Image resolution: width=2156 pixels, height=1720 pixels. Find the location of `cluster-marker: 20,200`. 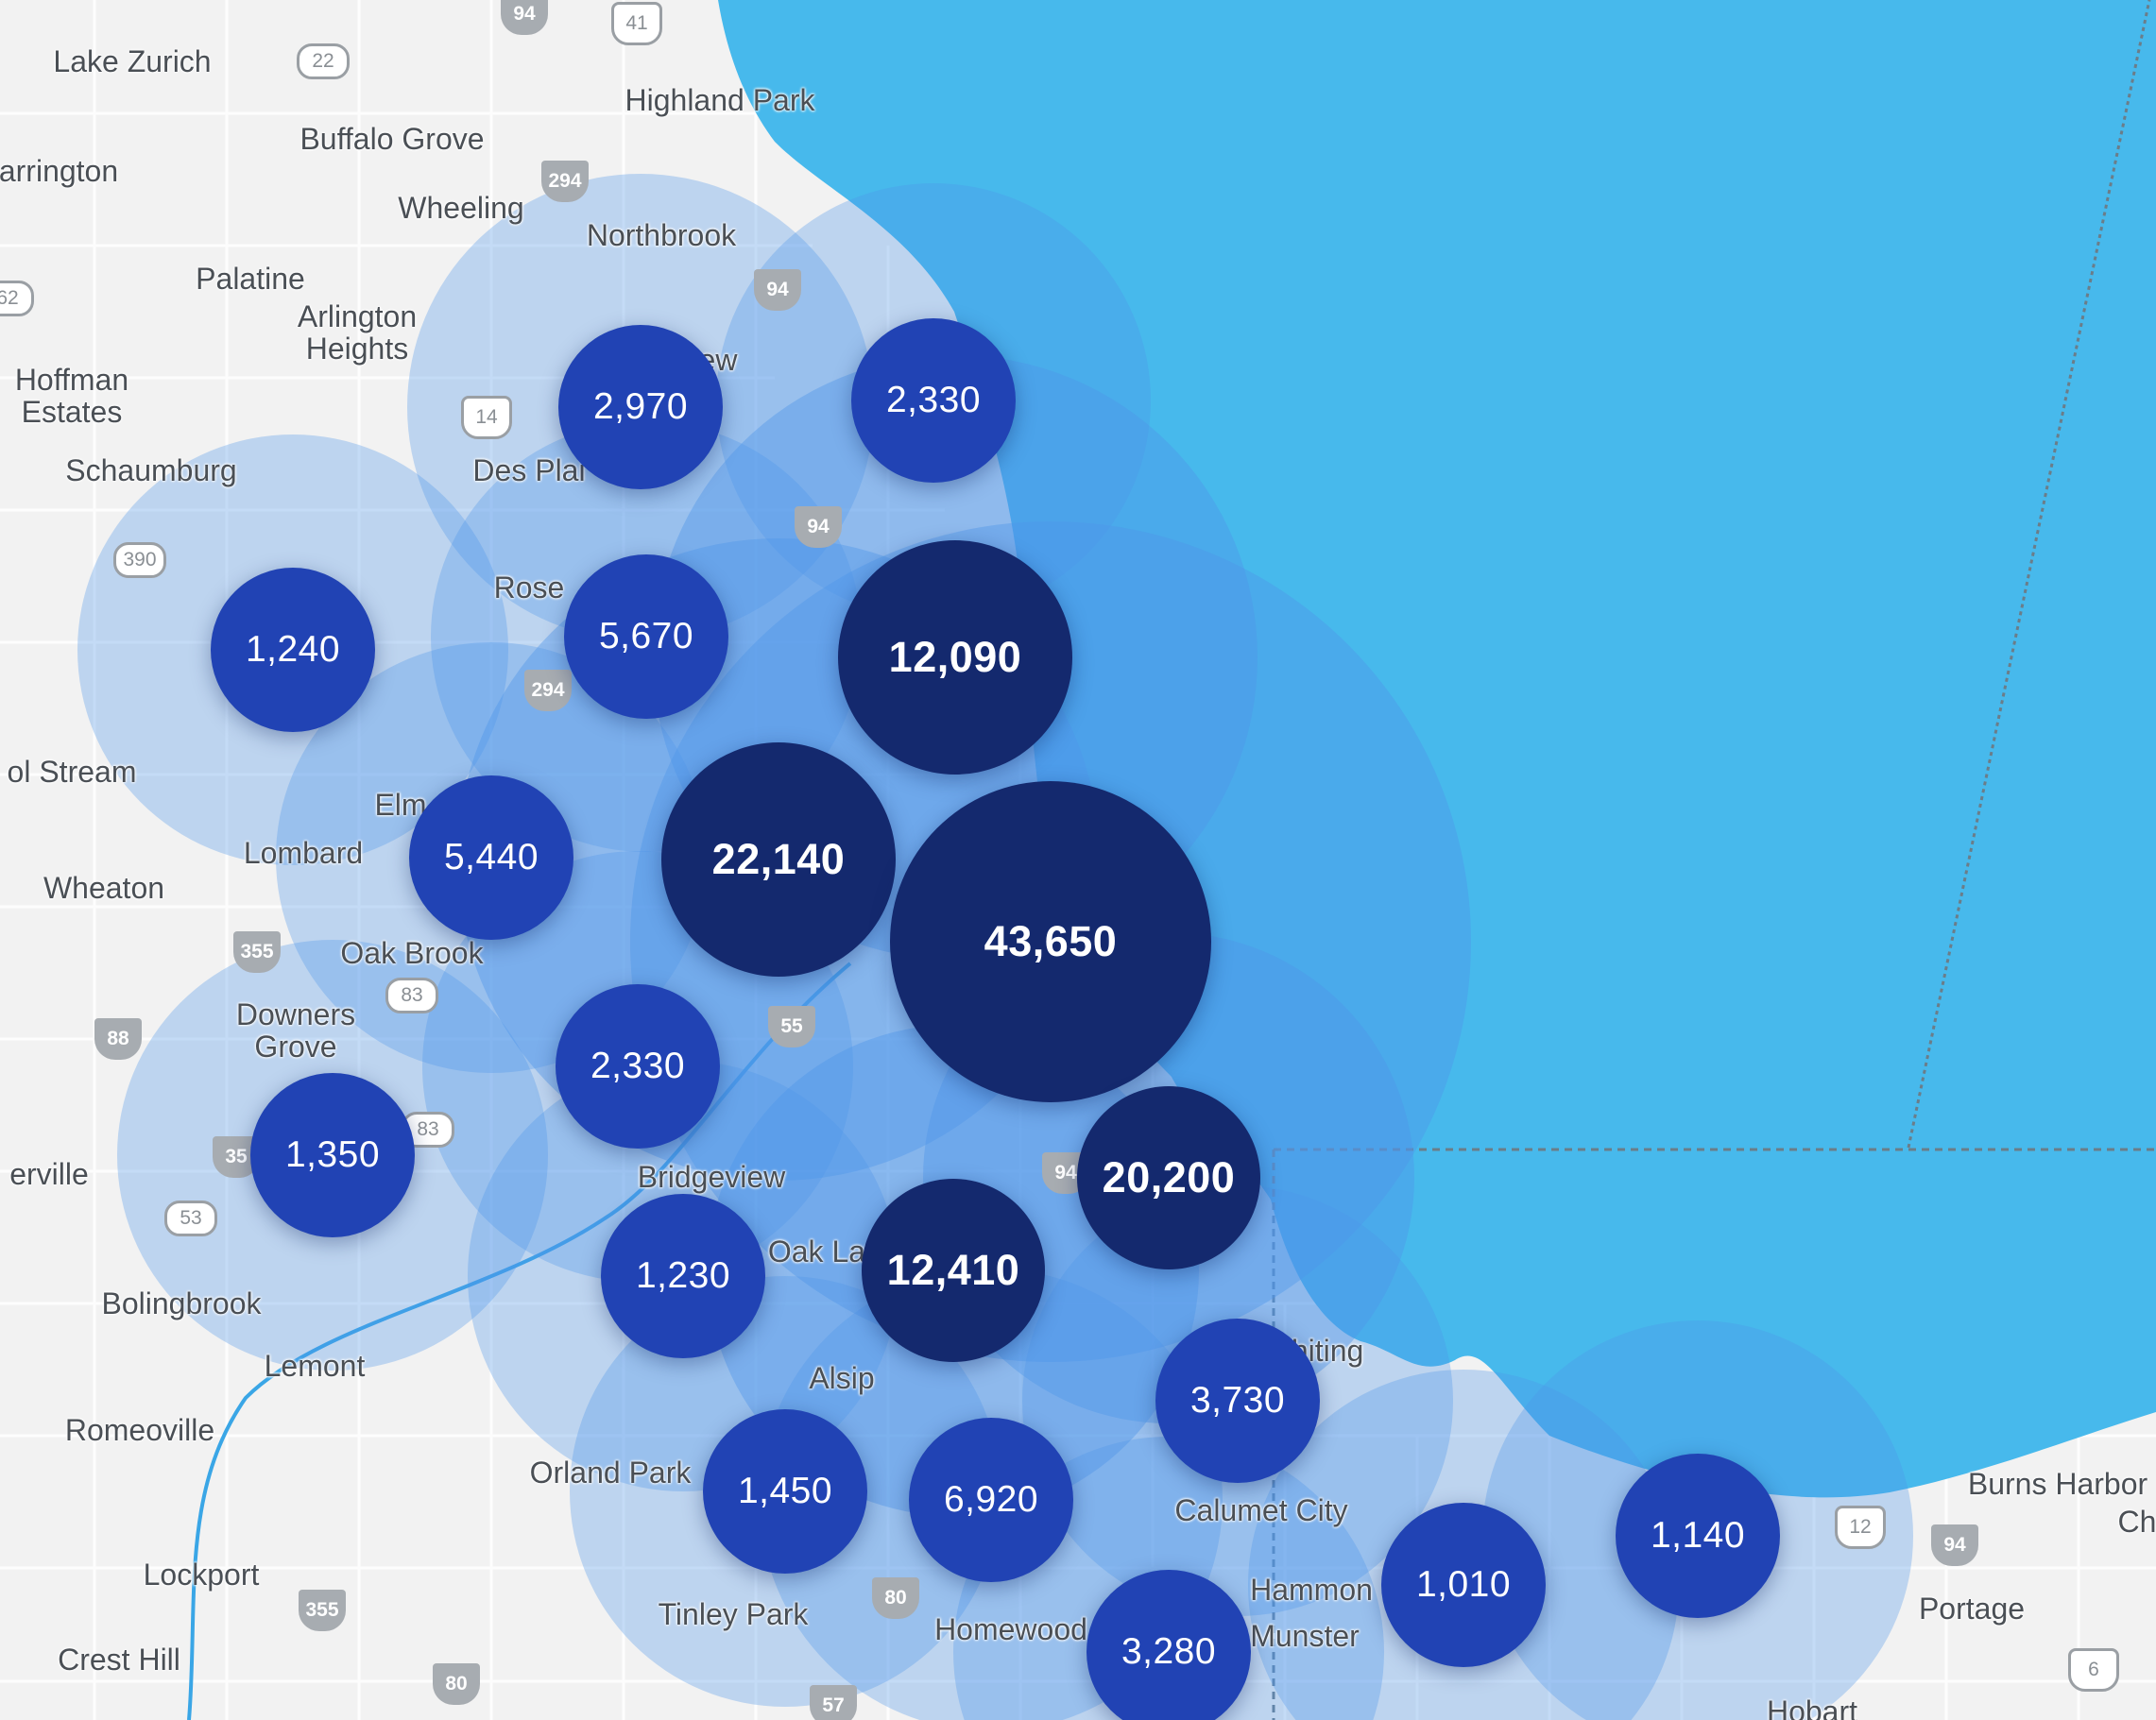

cluster-marker: 20,200 is located at coordinates (1168, 1178).